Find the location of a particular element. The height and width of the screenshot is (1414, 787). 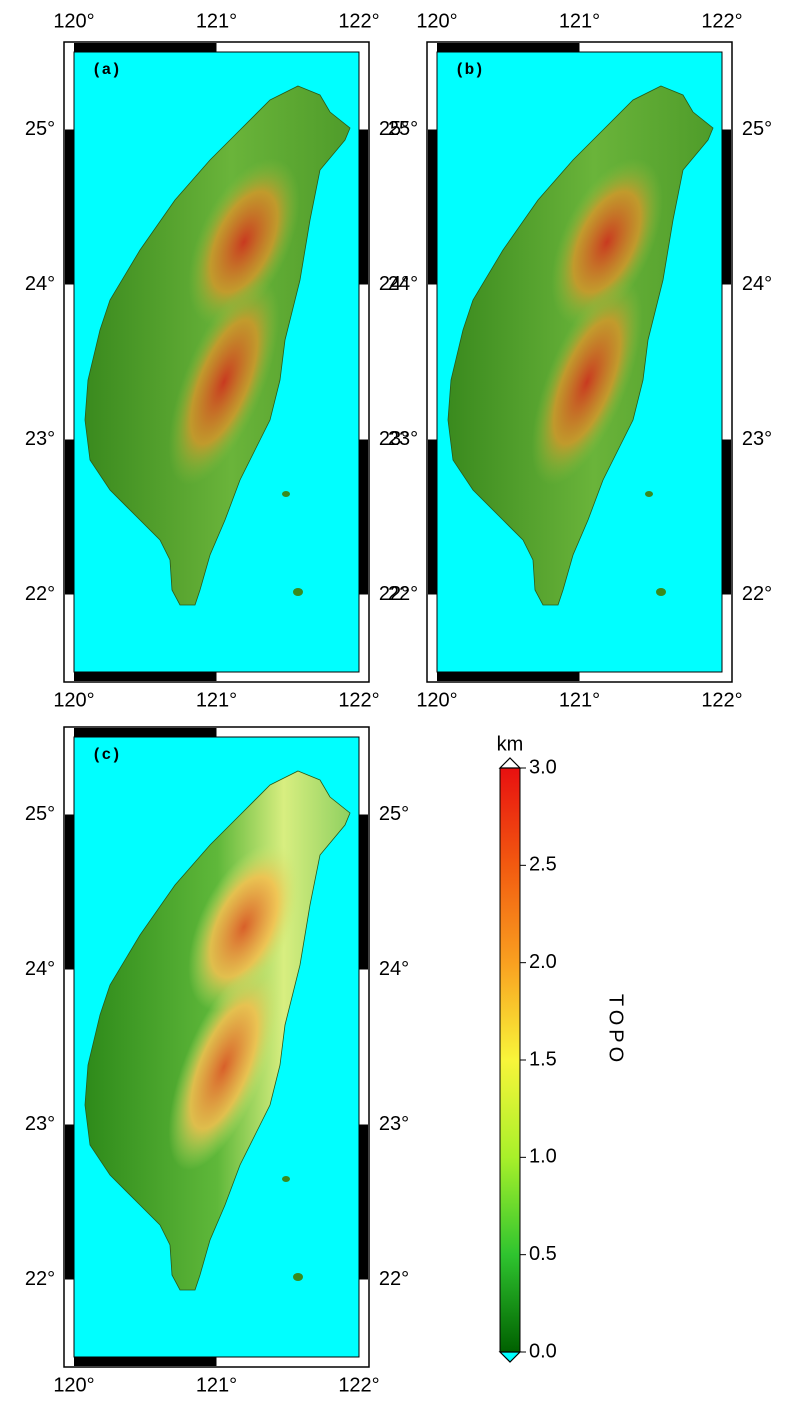

colorbar-scale is located at coordinates (510, 1060).